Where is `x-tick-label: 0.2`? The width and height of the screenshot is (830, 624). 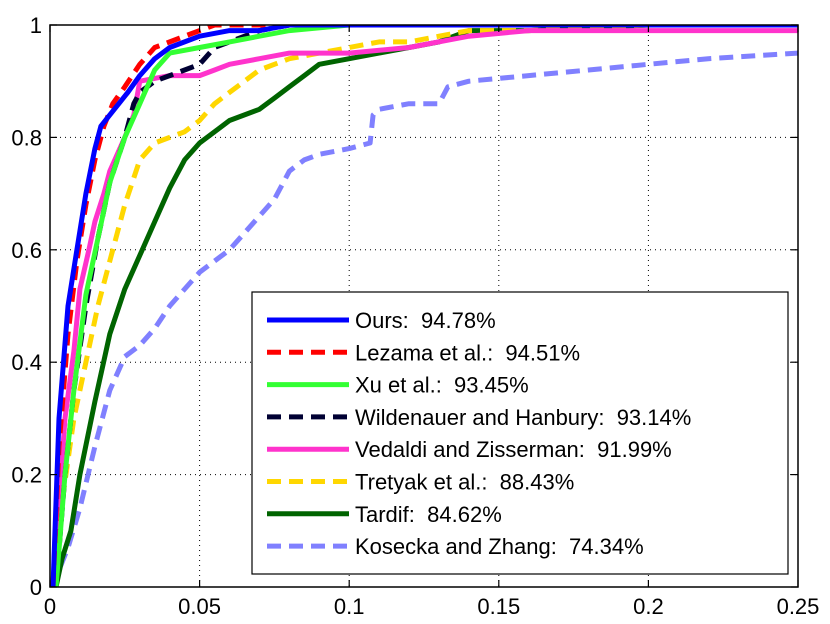 x-tick-label: 0.2 is located at coordinates (648, 606).